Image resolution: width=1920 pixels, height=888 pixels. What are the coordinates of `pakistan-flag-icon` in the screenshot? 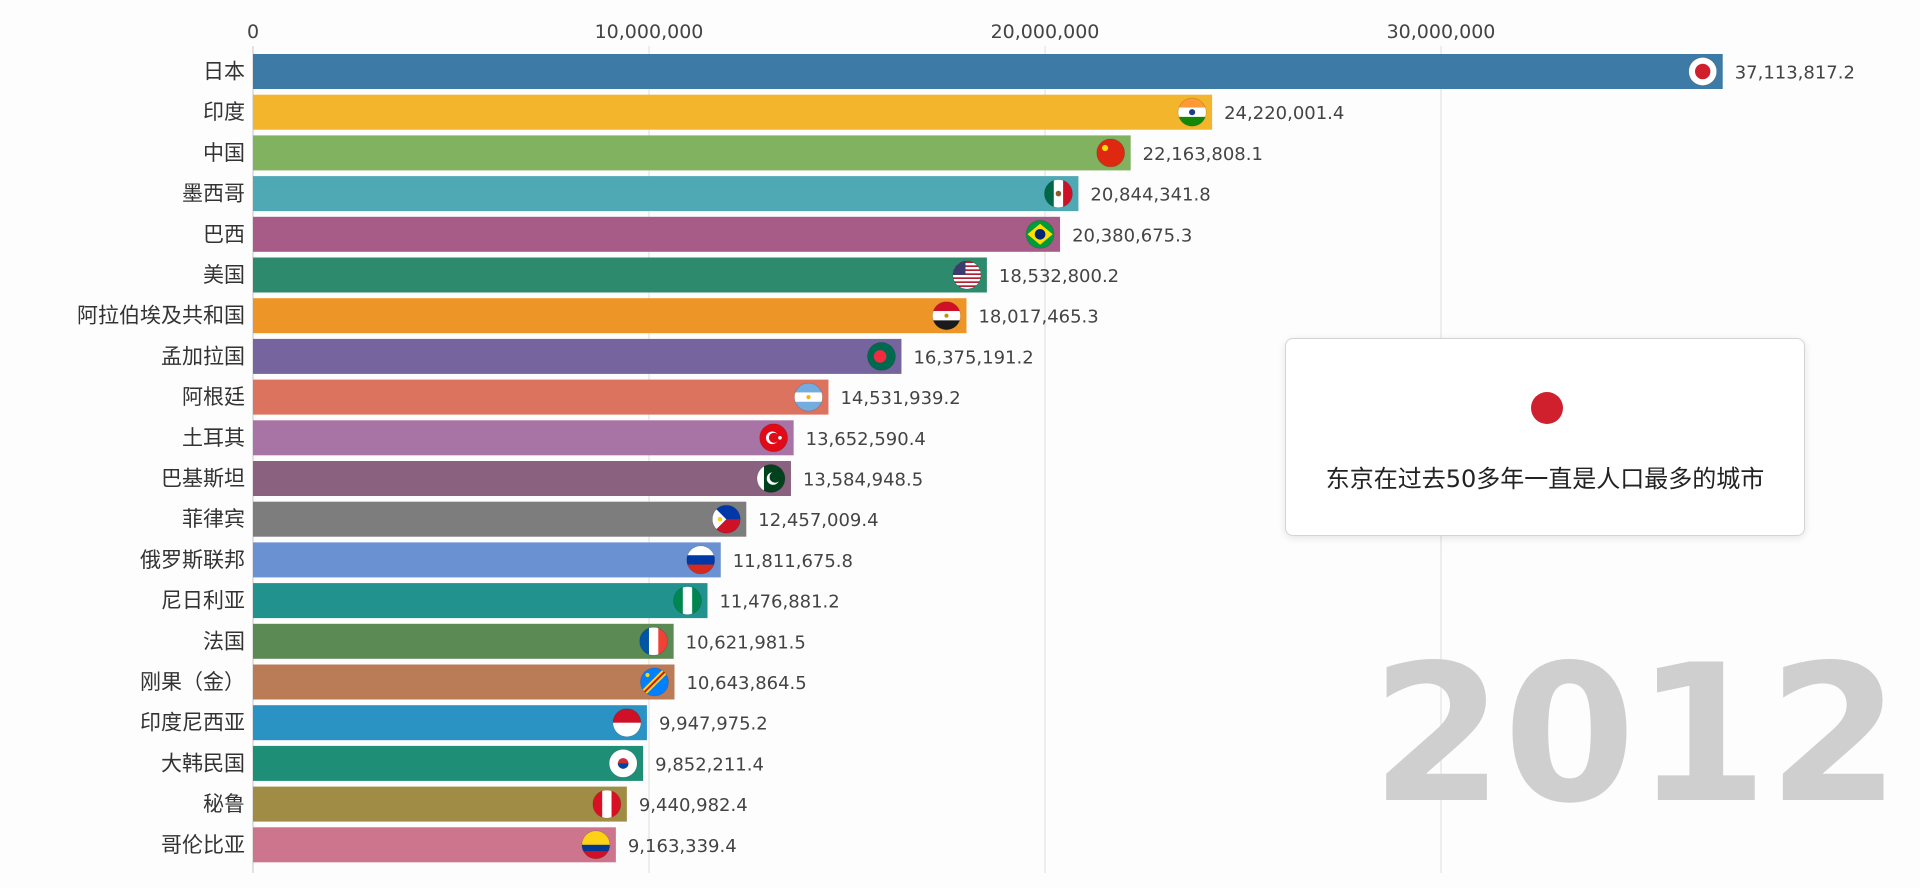 It's located at (770, 478).